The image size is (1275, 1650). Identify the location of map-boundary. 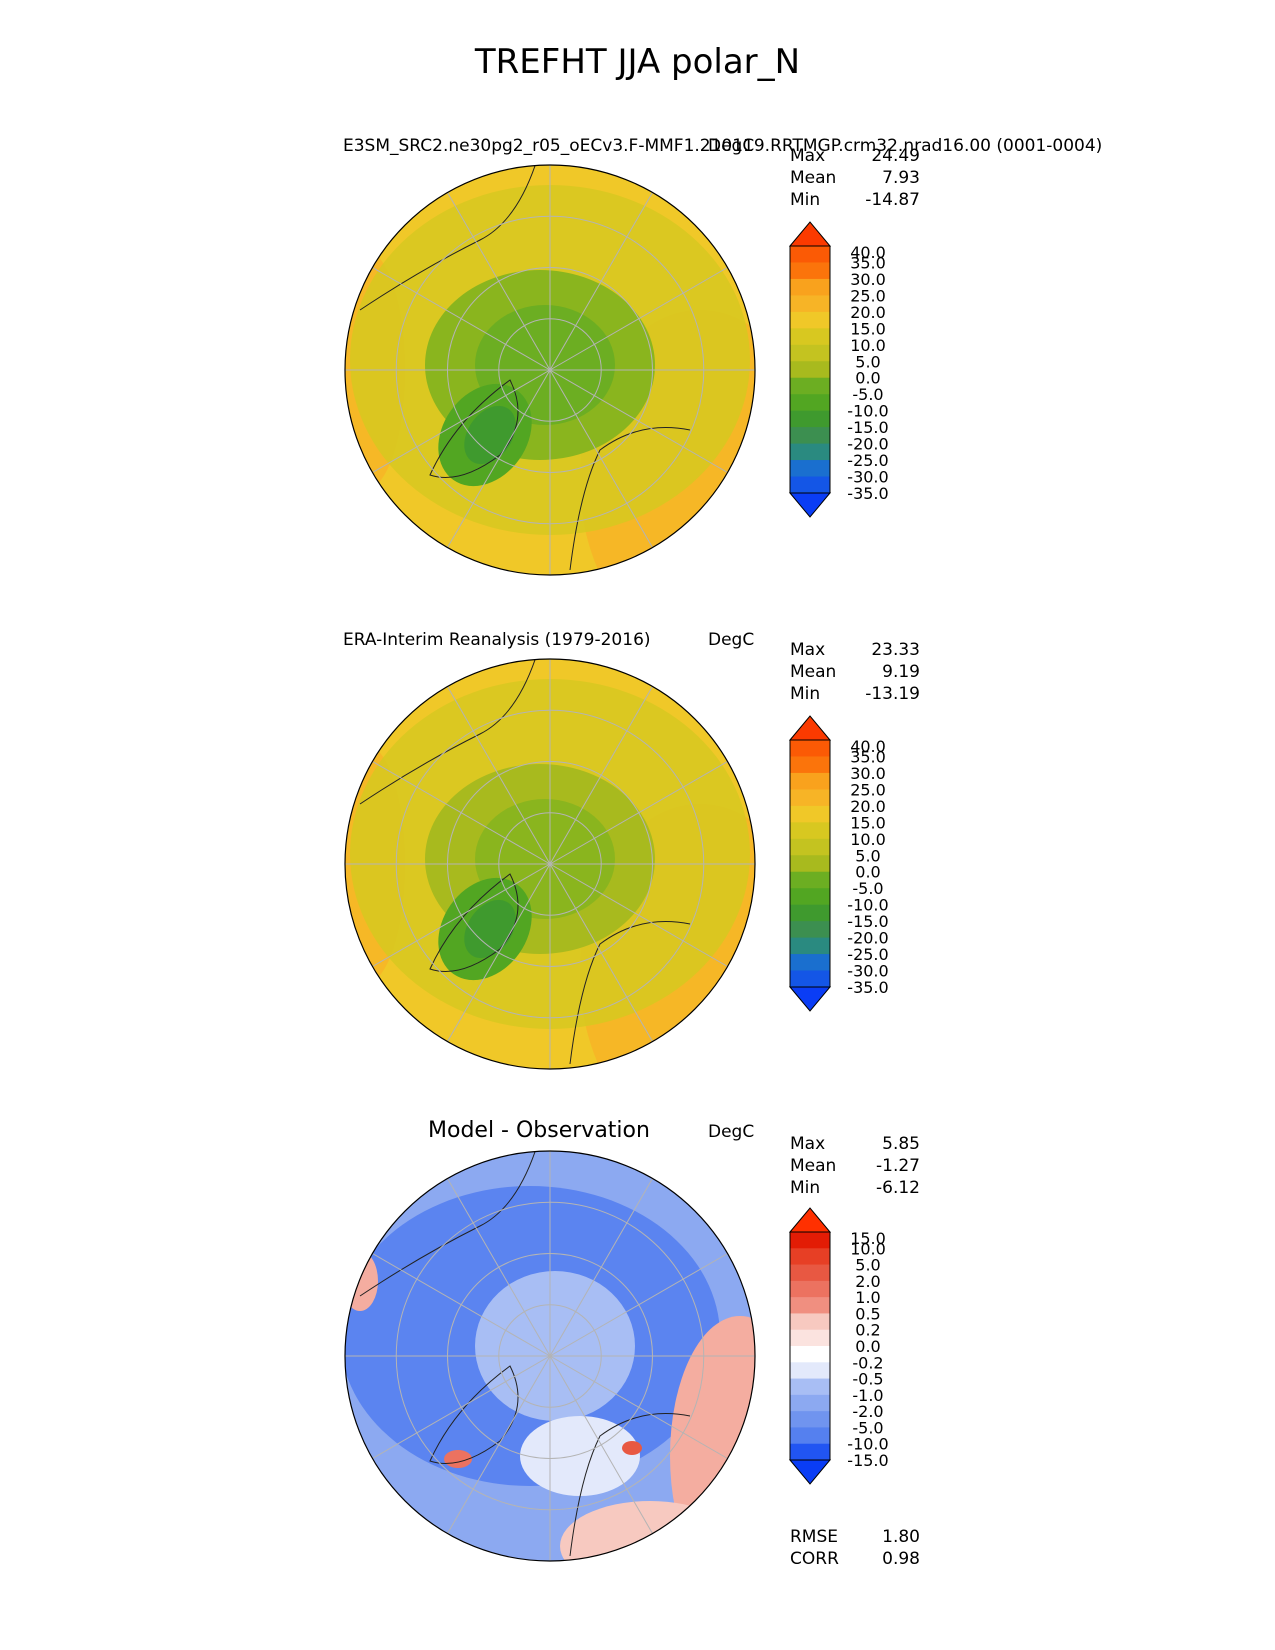
(550, 1356).